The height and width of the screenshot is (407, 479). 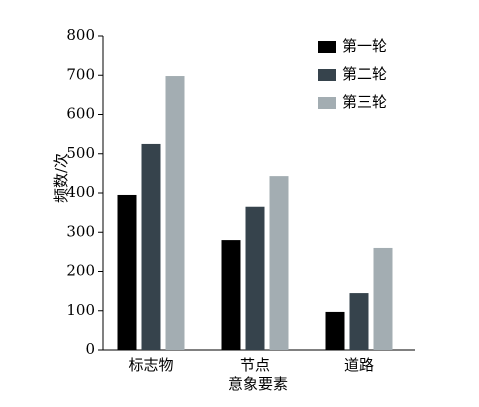 What do you see at coordinates (61, 178) in the screenshot?
I see `y-axis-label: 频数/次` at bounding box center [61, 178].